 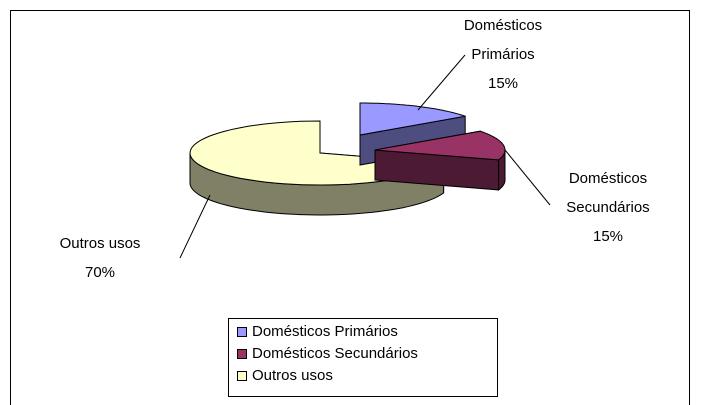 What do you see at coordinates (292, 375) in the screenshot?
I see `legend-label: Outros usos` at bounding box center [292, 375].